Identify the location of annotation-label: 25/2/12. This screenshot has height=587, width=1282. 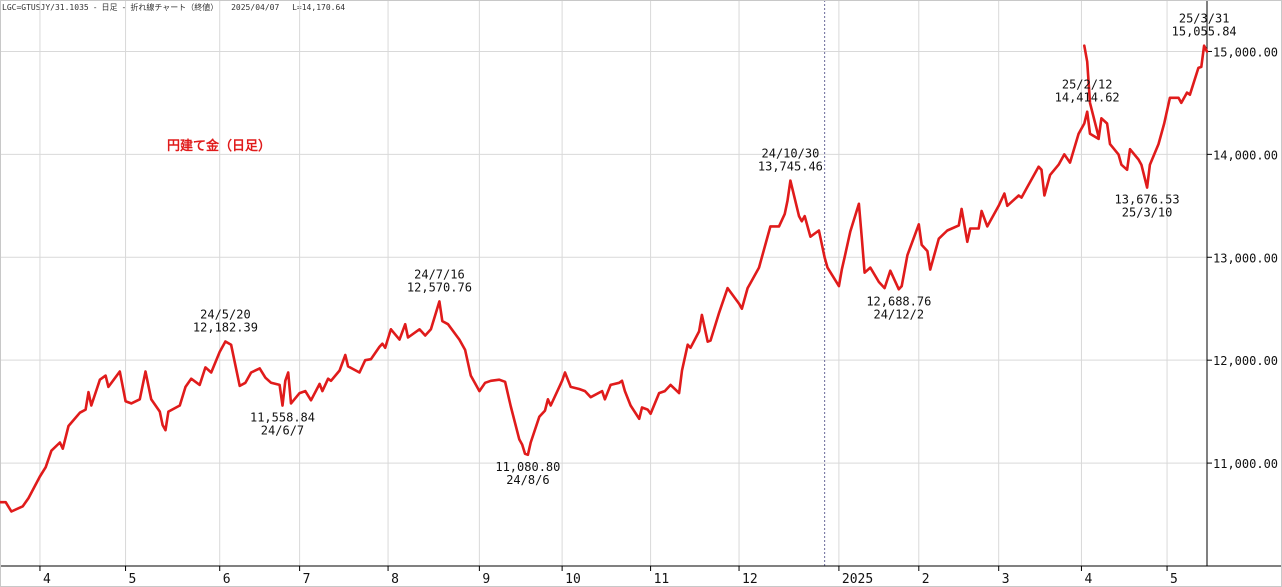
(1087, 85).